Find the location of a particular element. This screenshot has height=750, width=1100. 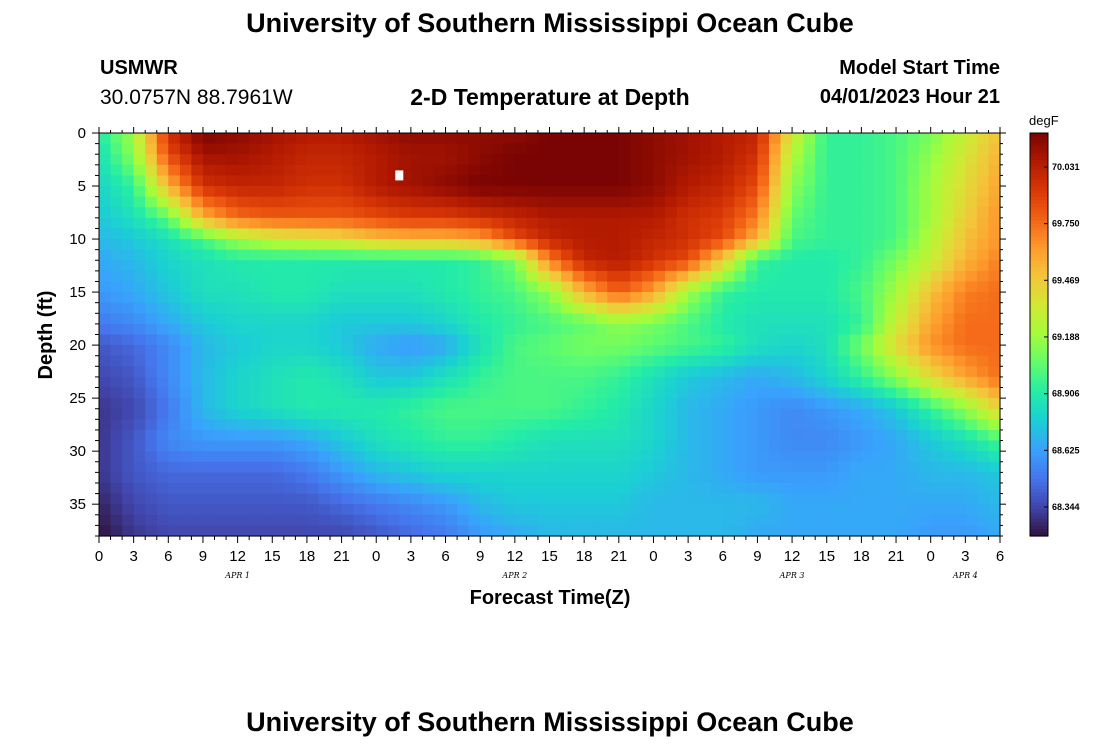

x-tick-label: 3 is located at coordinates (965, 556).